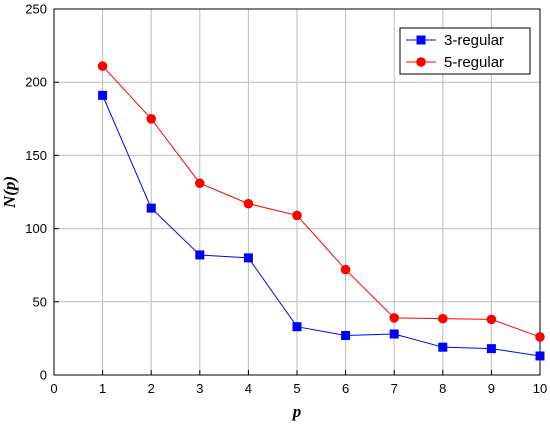 The image size is (550, 424). Describe the element at coordinates (36, 155) in the screenshot. I see `y-tick-label: 150` at that location.